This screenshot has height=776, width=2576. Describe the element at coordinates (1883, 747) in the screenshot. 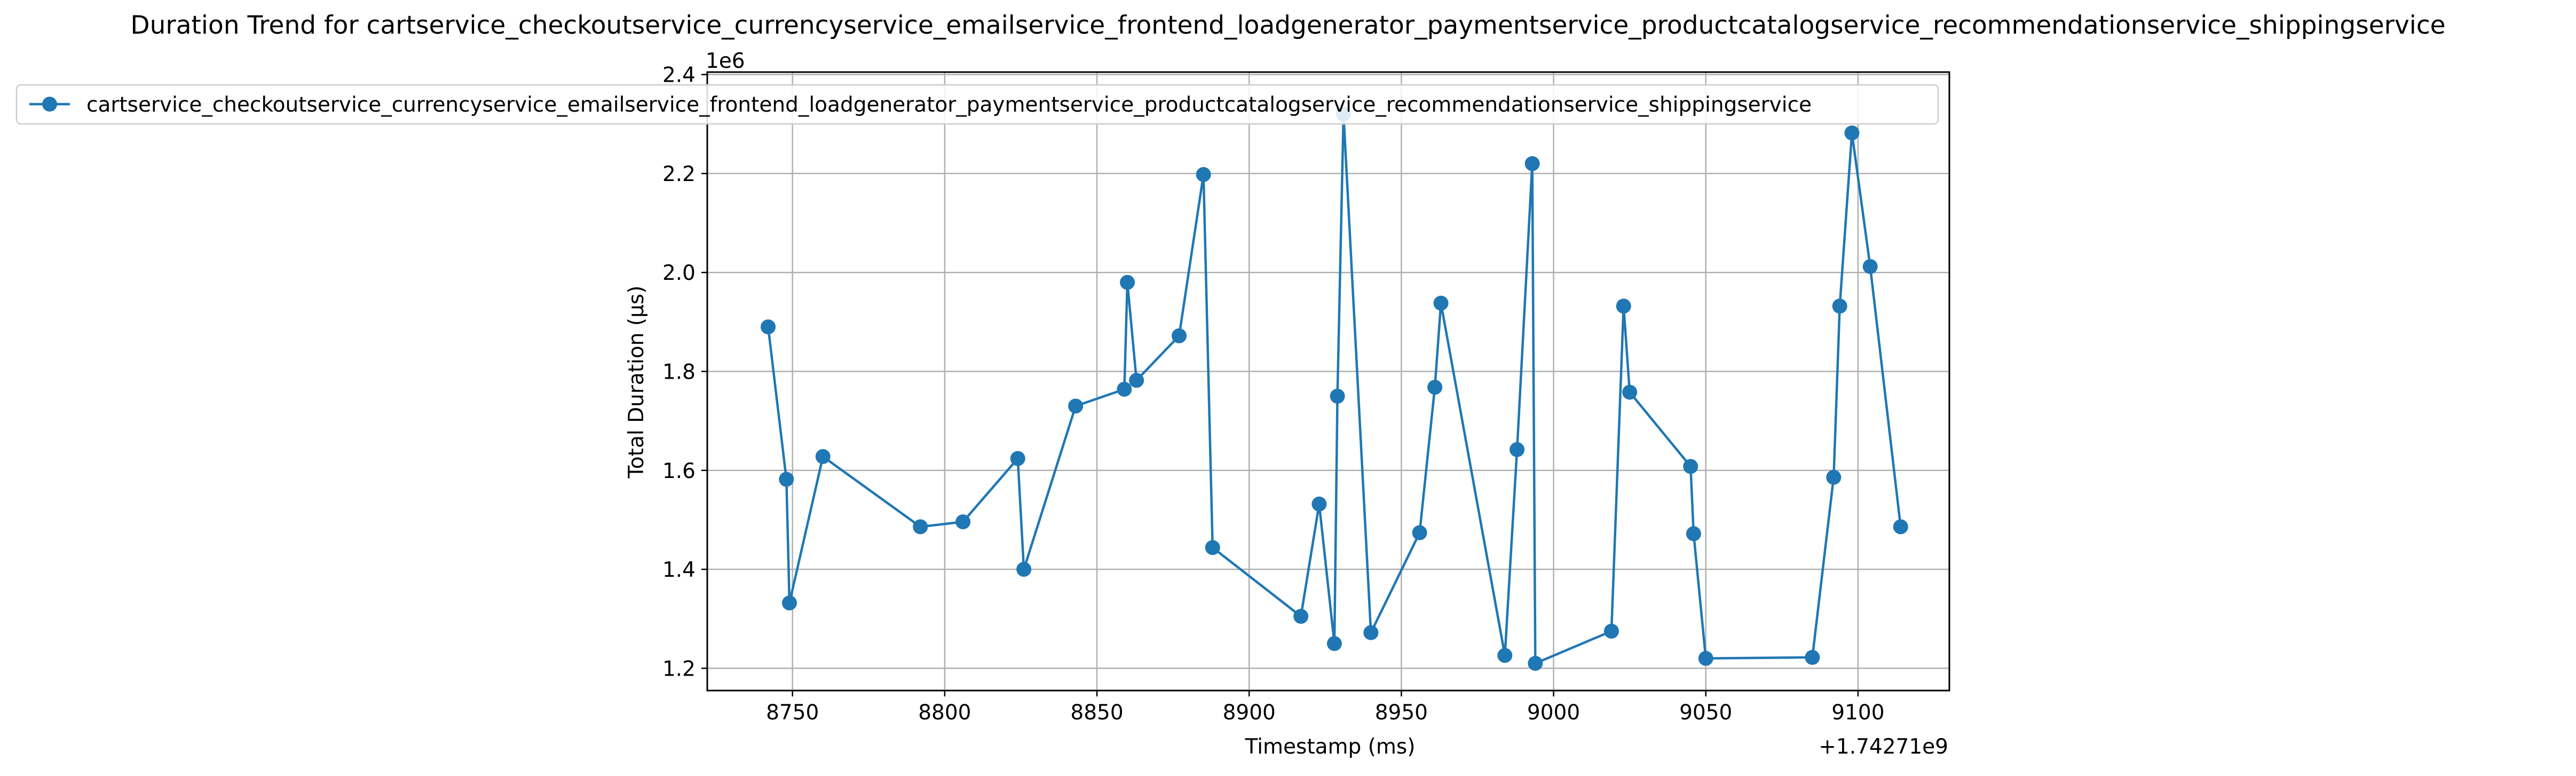

I see `x-axis-offset-label: +1.74271e9` at that location.